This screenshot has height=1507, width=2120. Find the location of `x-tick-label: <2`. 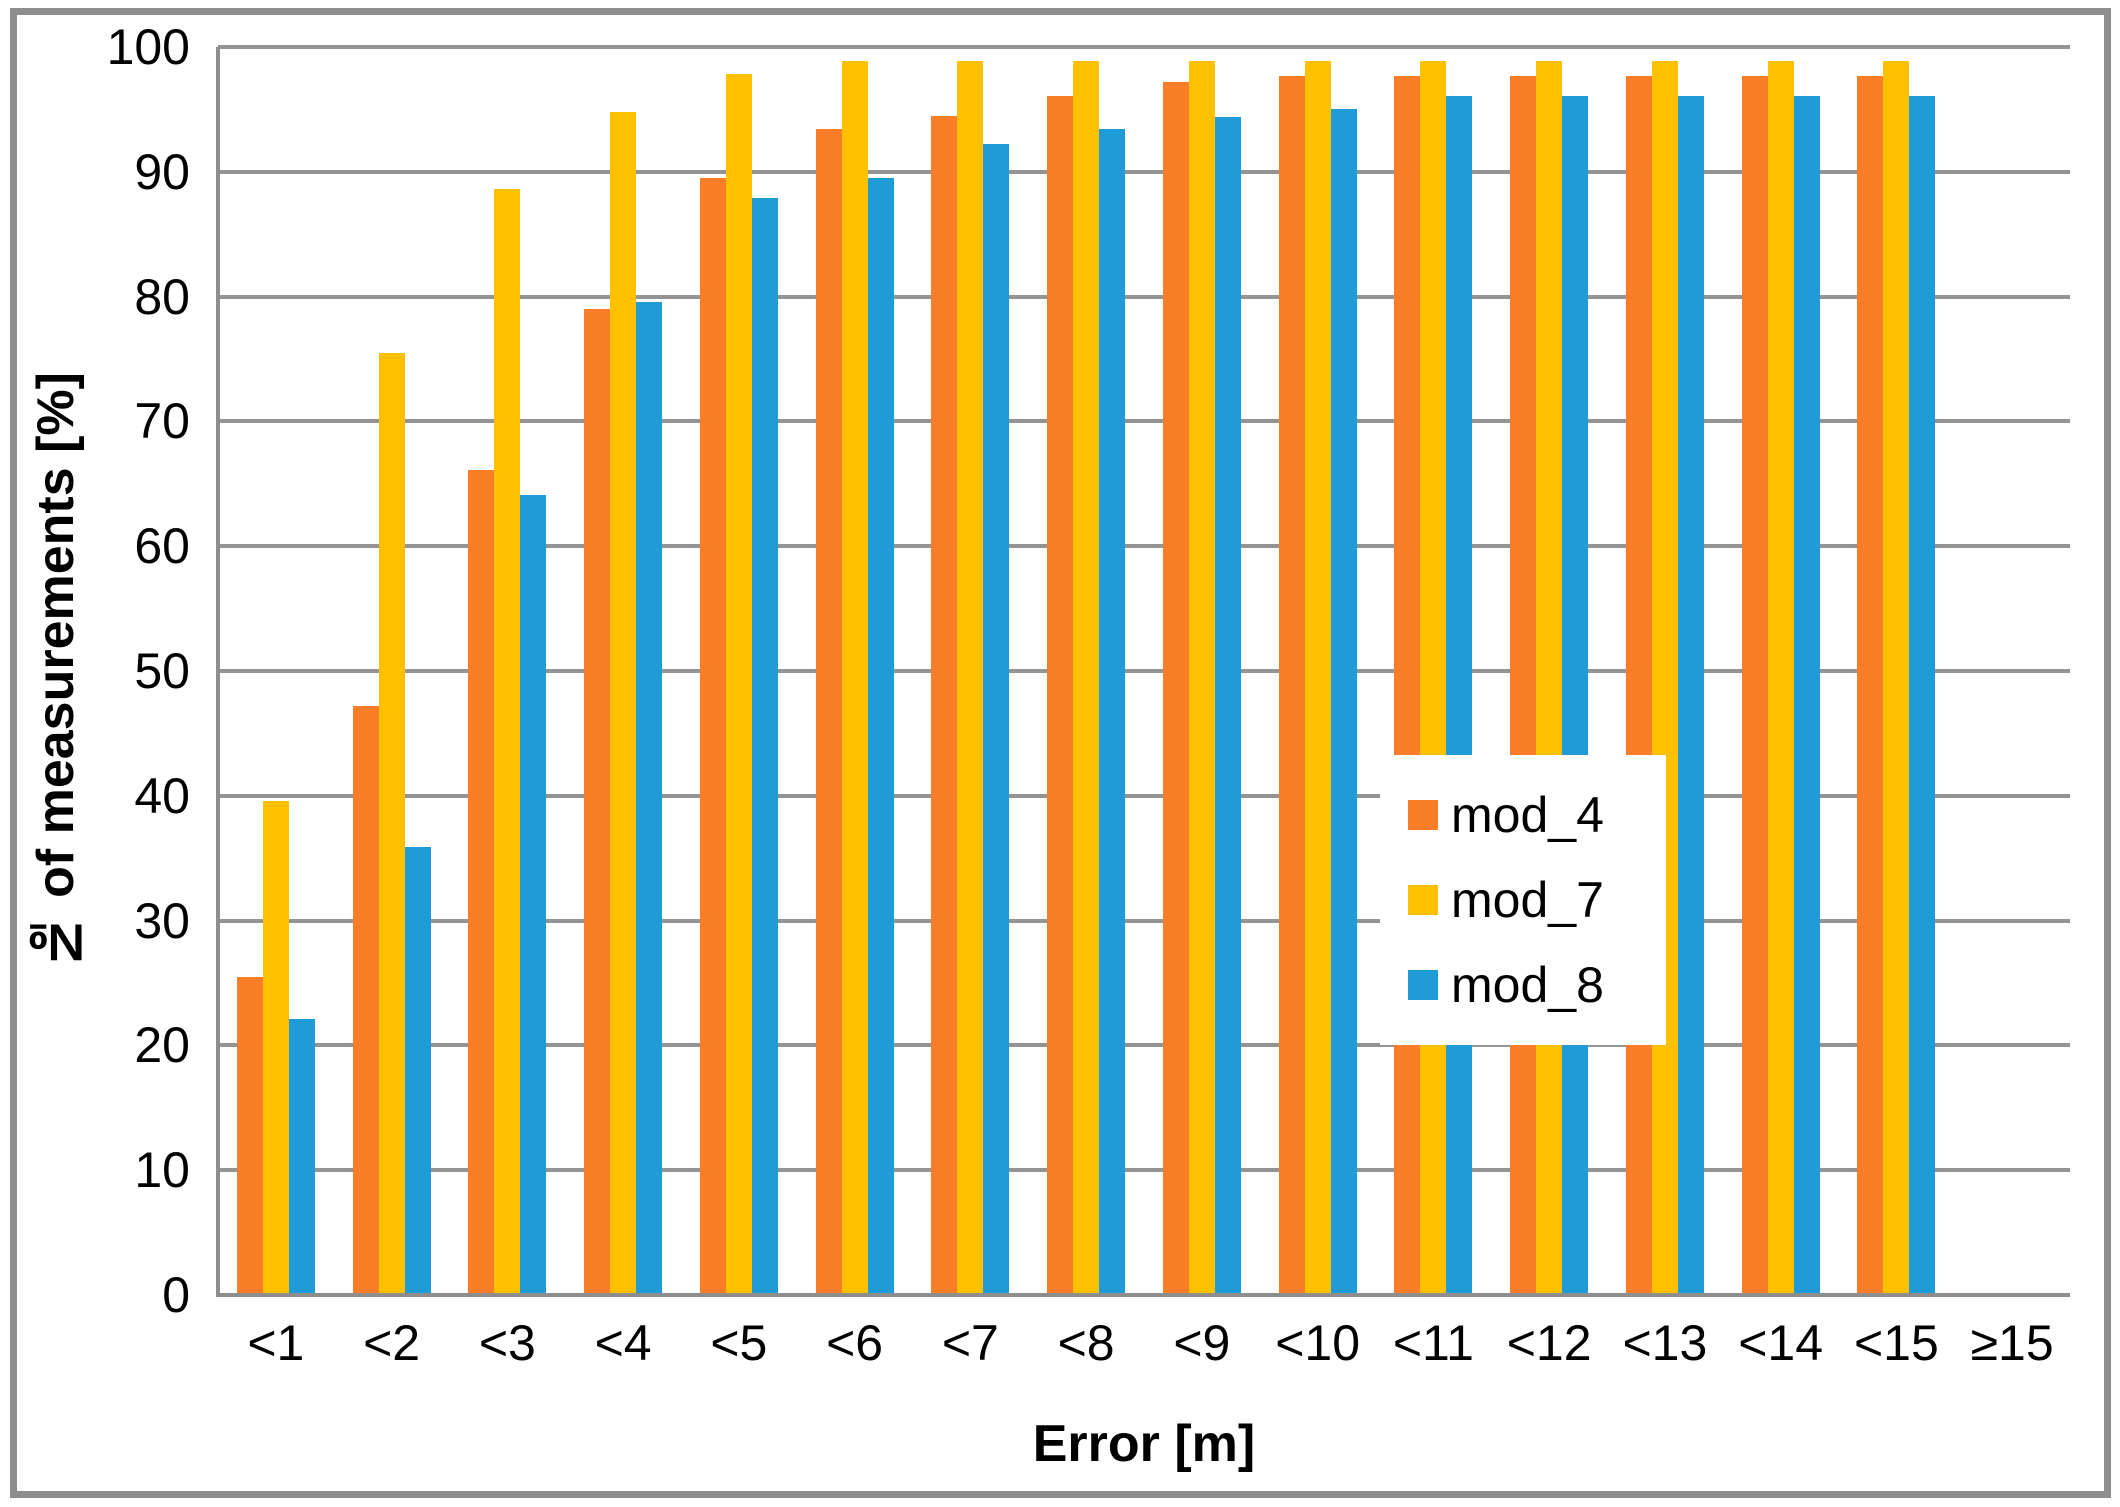

x-tick-label: <2 is located at coordinates (392, 1343).